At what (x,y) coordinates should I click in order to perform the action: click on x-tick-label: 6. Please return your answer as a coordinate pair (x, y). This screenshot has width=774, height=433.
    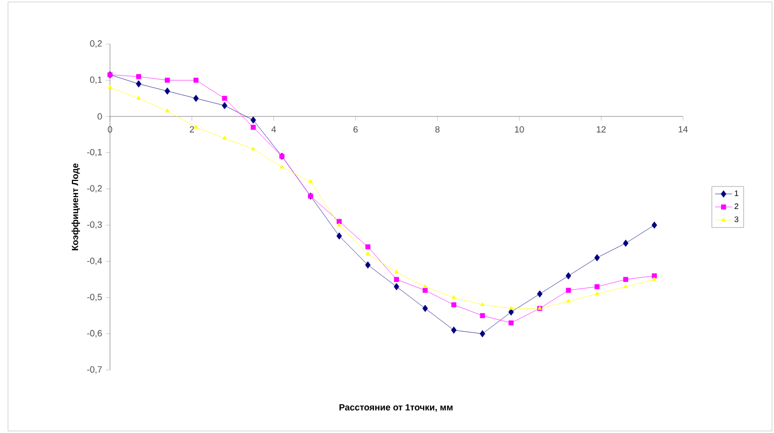
    Looking at the image, I should click on (356, 129).